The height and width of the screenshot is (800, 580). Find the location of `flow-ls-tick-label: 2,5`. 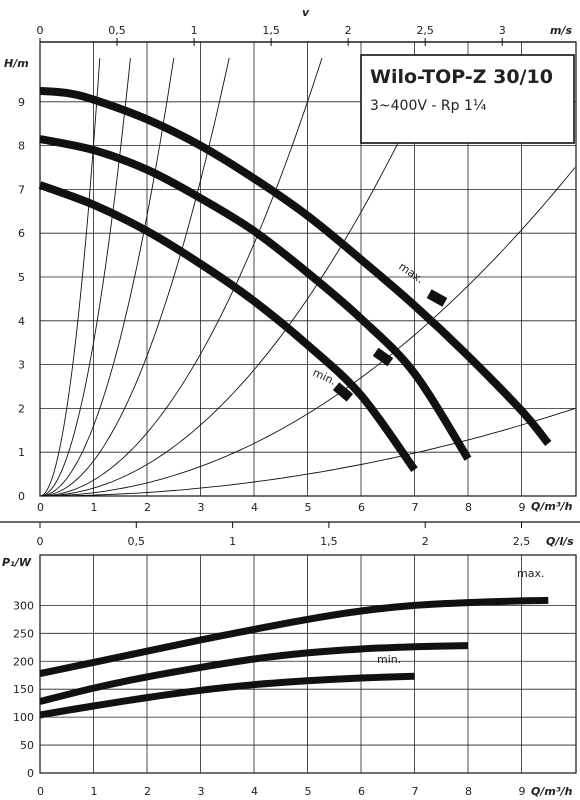

flow-ls-tick-label: 2,5 is located at coordinates (522, 541).